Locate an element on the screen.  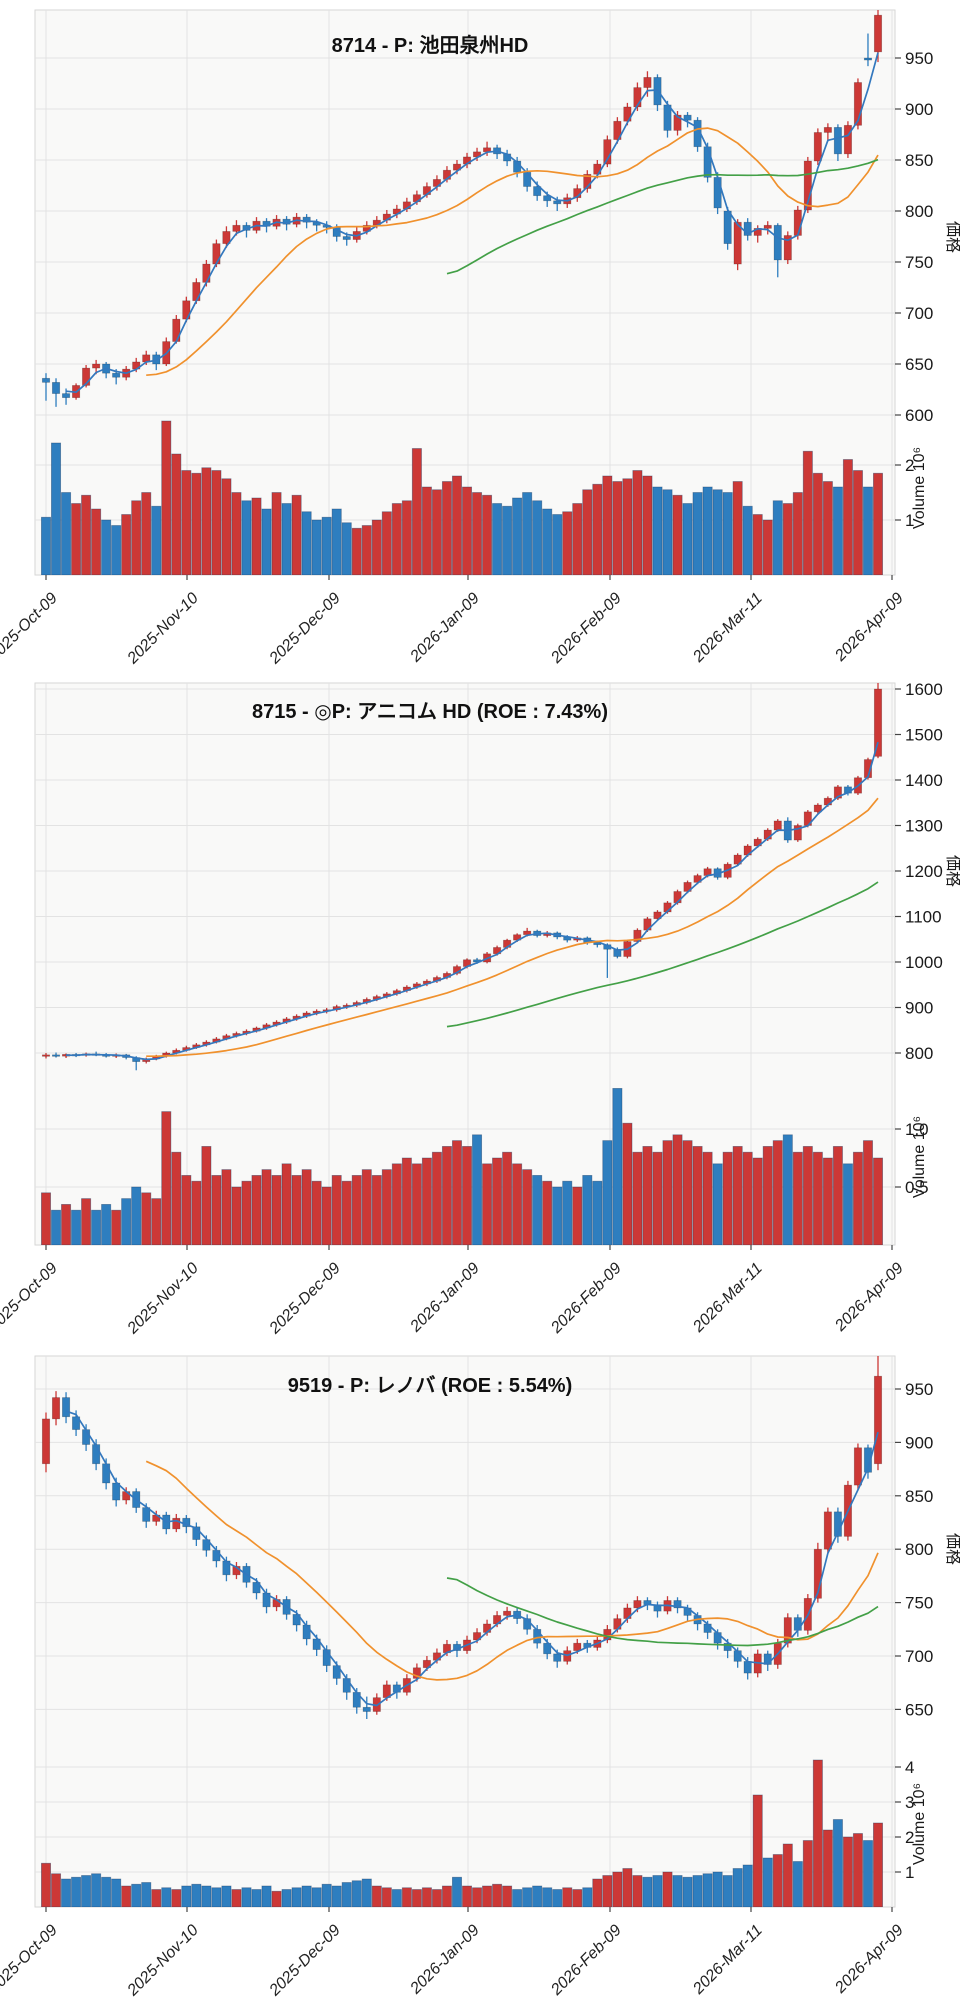
volume-tick-label: 1 is located at coordinates (909, 520).